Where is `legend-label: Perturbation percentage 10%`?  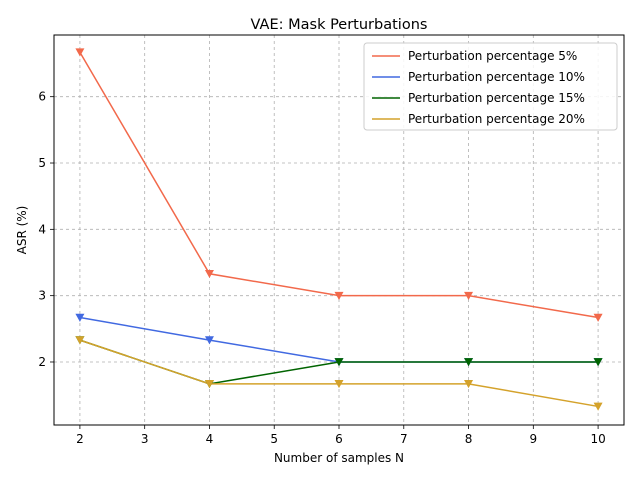
legend-label: Perturbation percentage 10% is located at coordinates (496, 77).